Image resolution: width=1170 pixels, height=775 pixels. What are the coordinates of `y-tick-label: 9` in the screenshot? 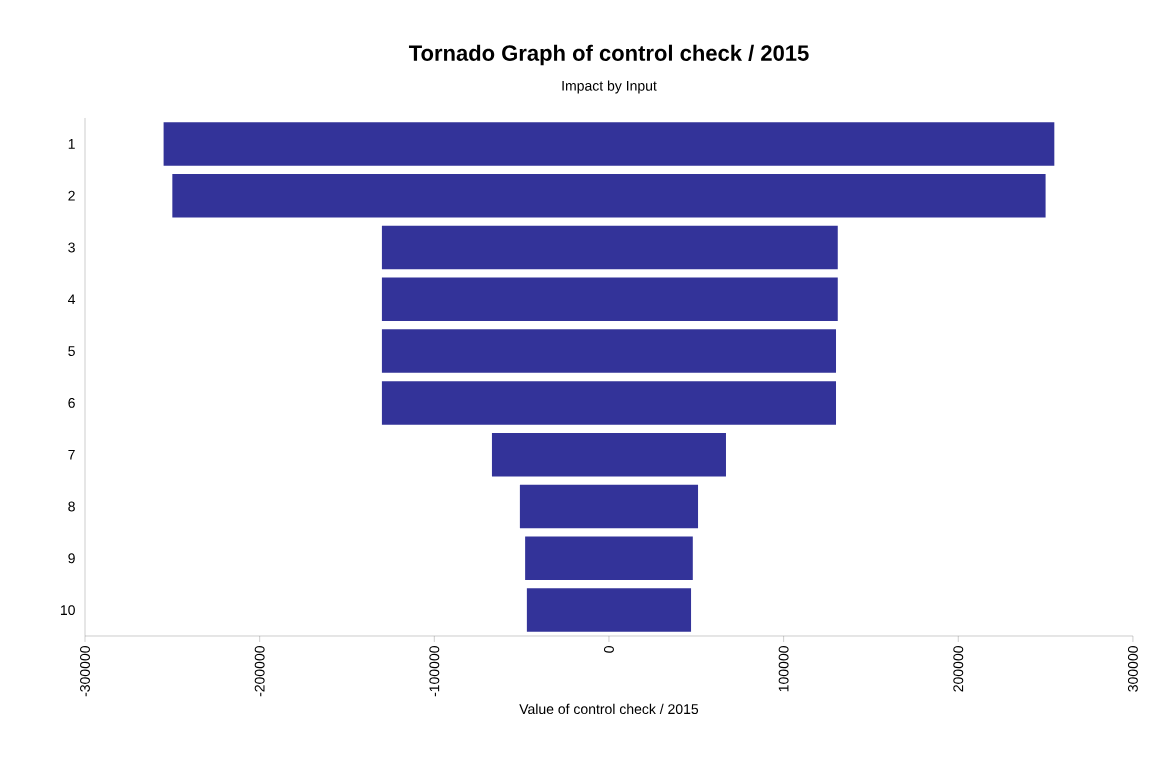 It's located at (71, 558).